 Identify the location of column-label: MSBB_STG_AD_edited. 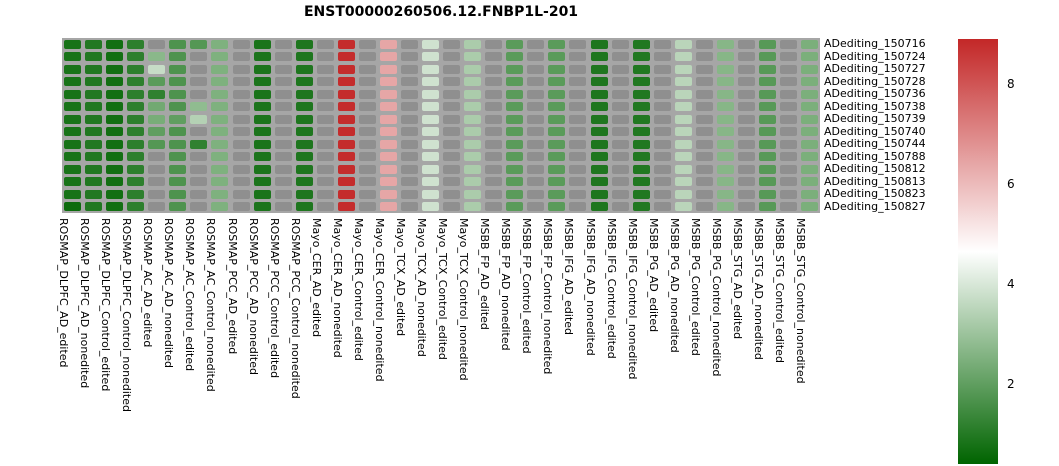
(737, 279).